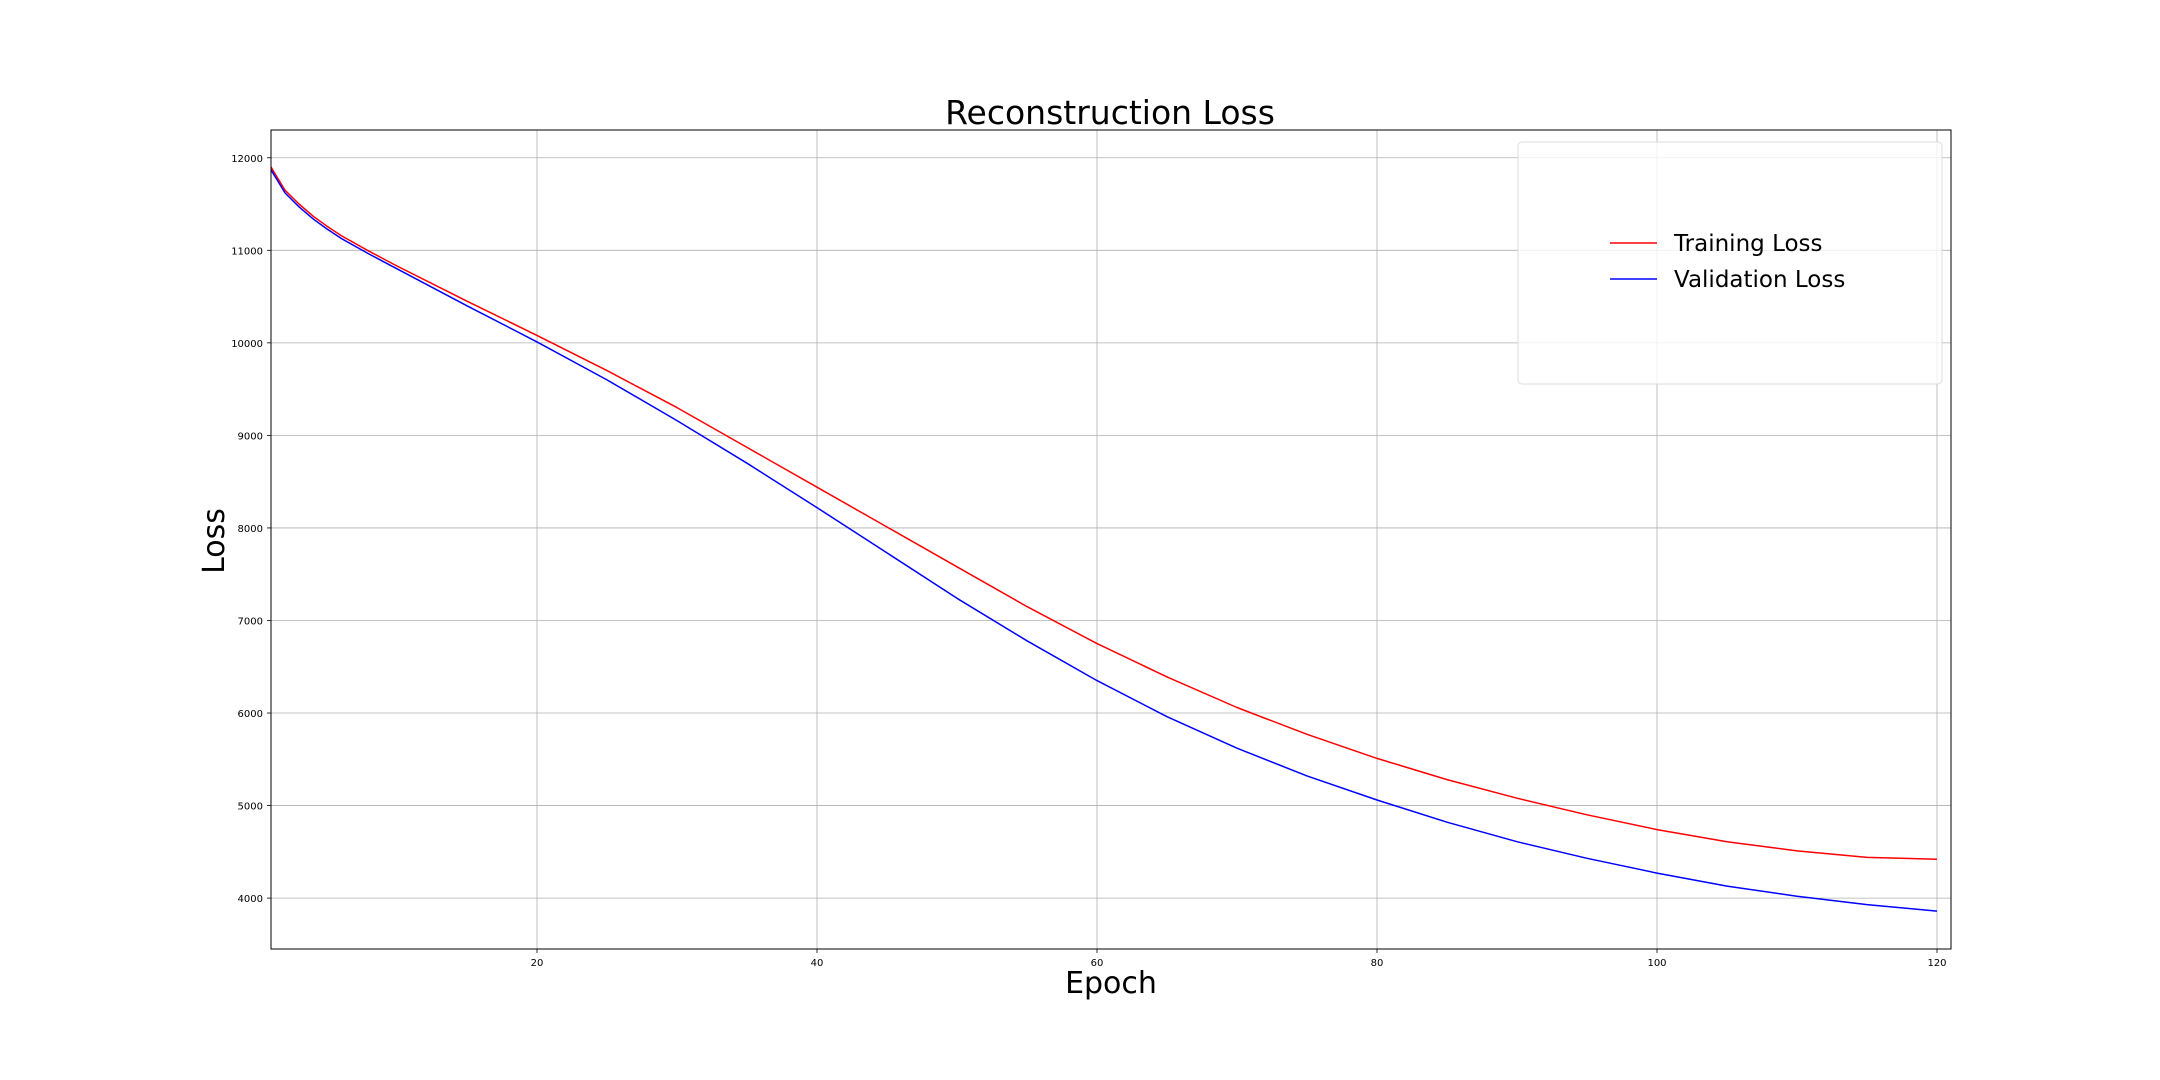 This screenshot has height=1080, width=2160. What do you see at coordinates (250, 436) in the screenshot?
I see `y-tick-label: 9000` at bounding box center [250, 436].